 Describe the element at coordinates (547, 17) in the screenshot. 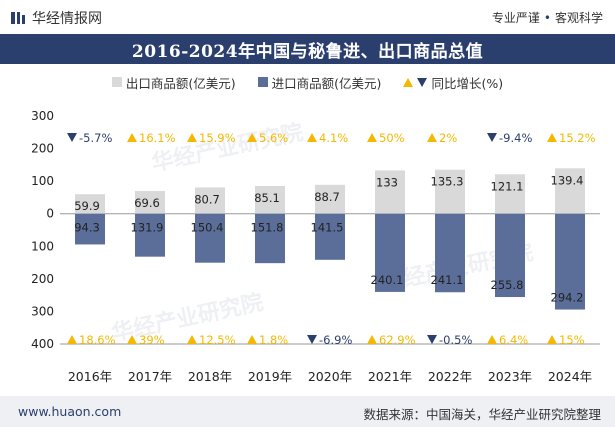

I see `tagline: 专业严谨 • 客观科学` at that location.